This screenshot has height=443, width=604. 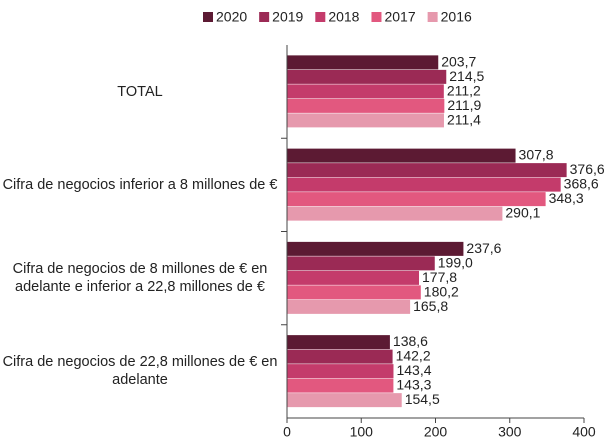 I want to click on data-label: 290,1, so click(x=522, y=213).